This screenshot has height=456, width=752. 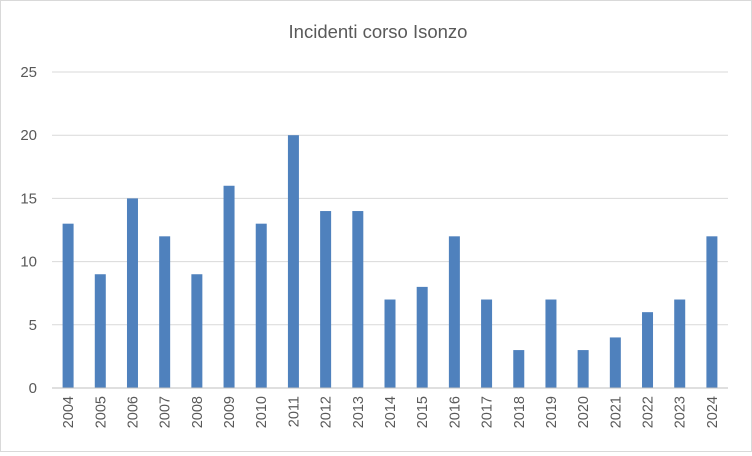 What do you see at coordinates (712, 312) in the screenshot?
I see `bar-2024` at bounding box center [712, 312].